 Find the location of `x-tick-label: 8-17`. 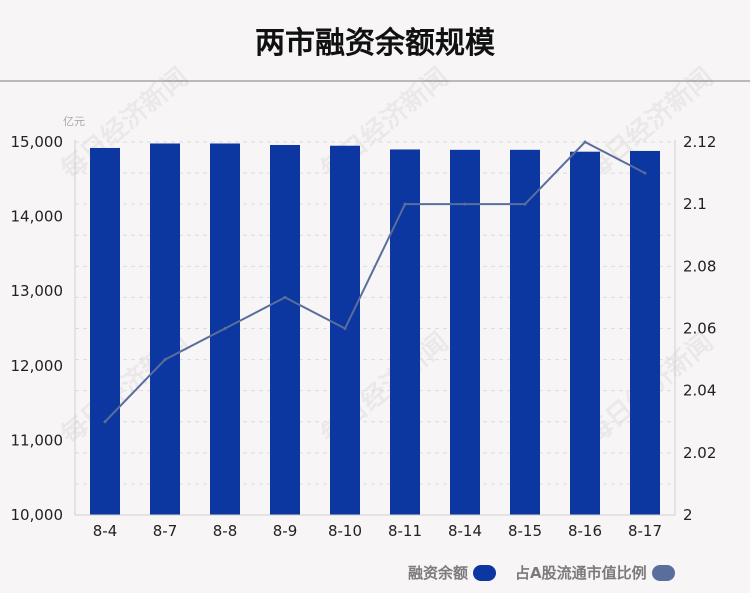

x-tick-label: 8-17 is located at coordinates (645, 531).